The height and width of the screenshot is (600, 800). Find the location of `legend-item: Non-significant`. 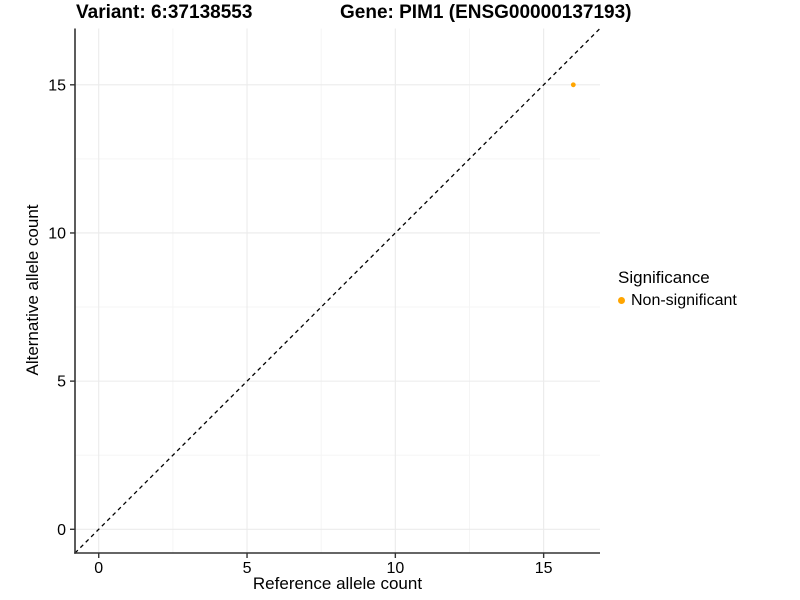

legend-item: Non-significant is located at coordinates (677, 300).